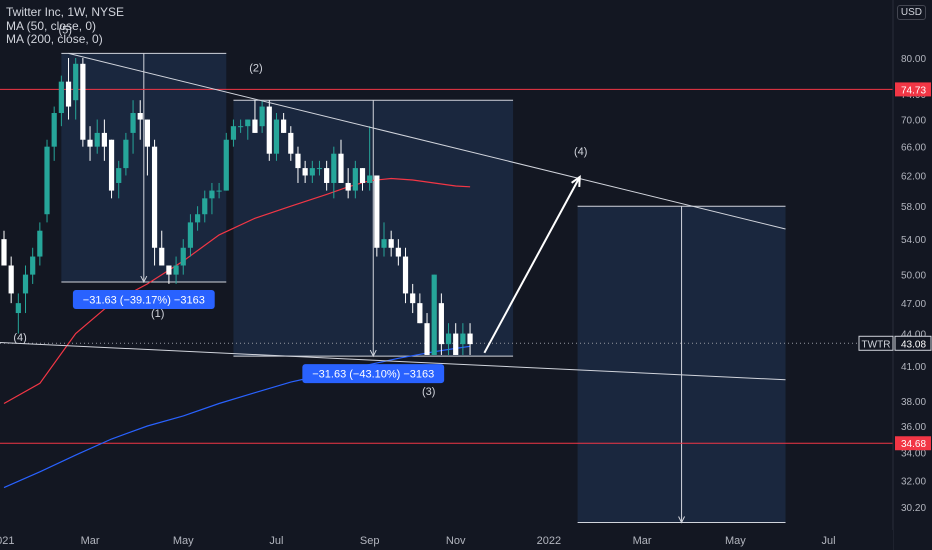  I want to click on price-tick: 47.00, so click(913, 304).